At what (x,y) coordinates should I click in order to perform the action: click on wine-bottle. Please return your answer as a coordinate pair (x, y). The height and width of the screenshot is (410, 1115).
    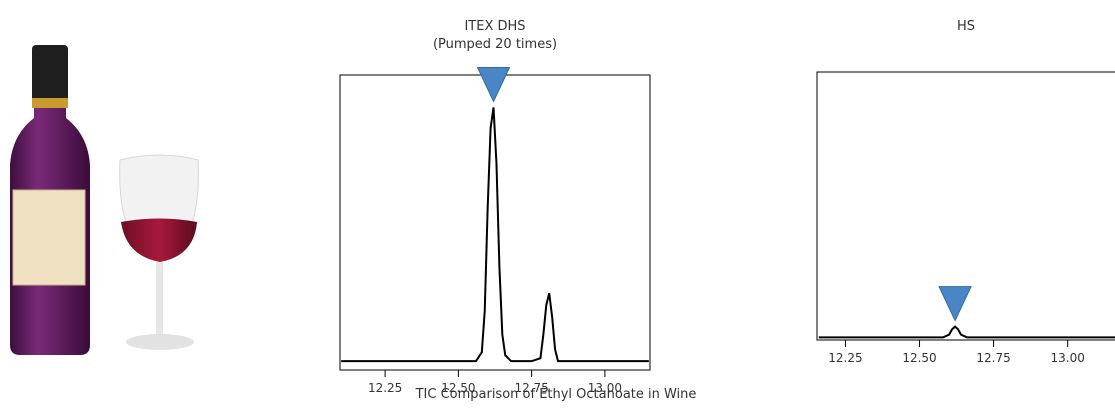
    Looking at the image, I should click on (50, 200).